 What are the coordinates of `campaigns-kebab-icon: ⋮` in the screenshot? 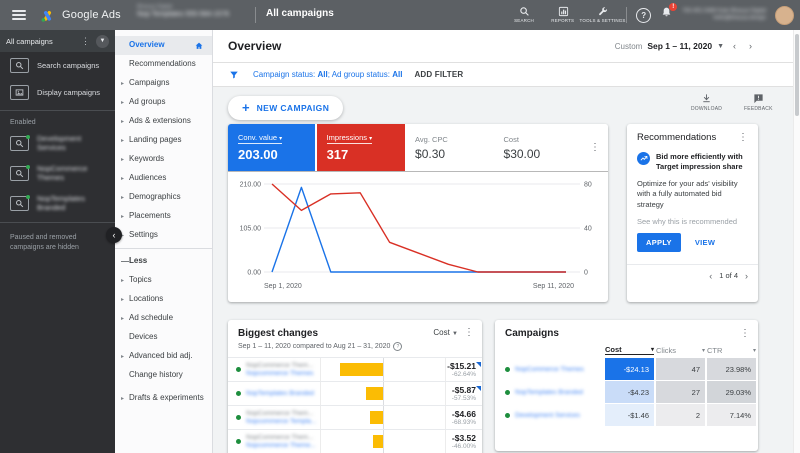 It's located at (745, 333).